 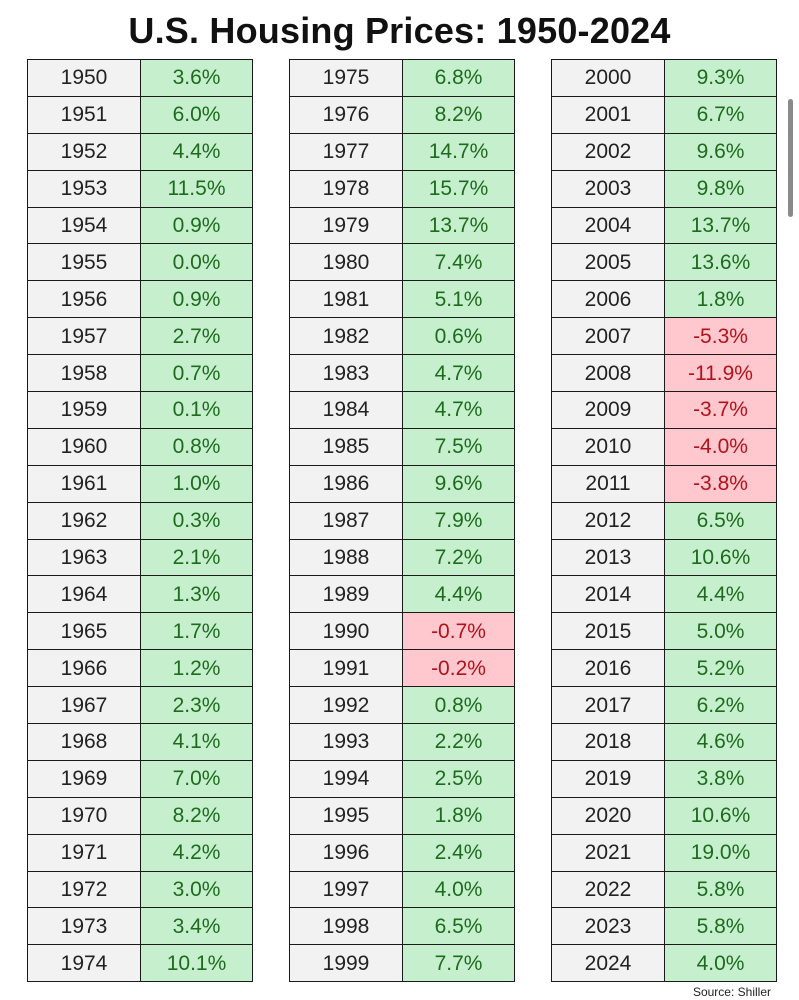 What do you see at coordinates (720, 889) in the screenshot?
I see `positive-change-cell: 5.8%` at bounding box center [720, 889].